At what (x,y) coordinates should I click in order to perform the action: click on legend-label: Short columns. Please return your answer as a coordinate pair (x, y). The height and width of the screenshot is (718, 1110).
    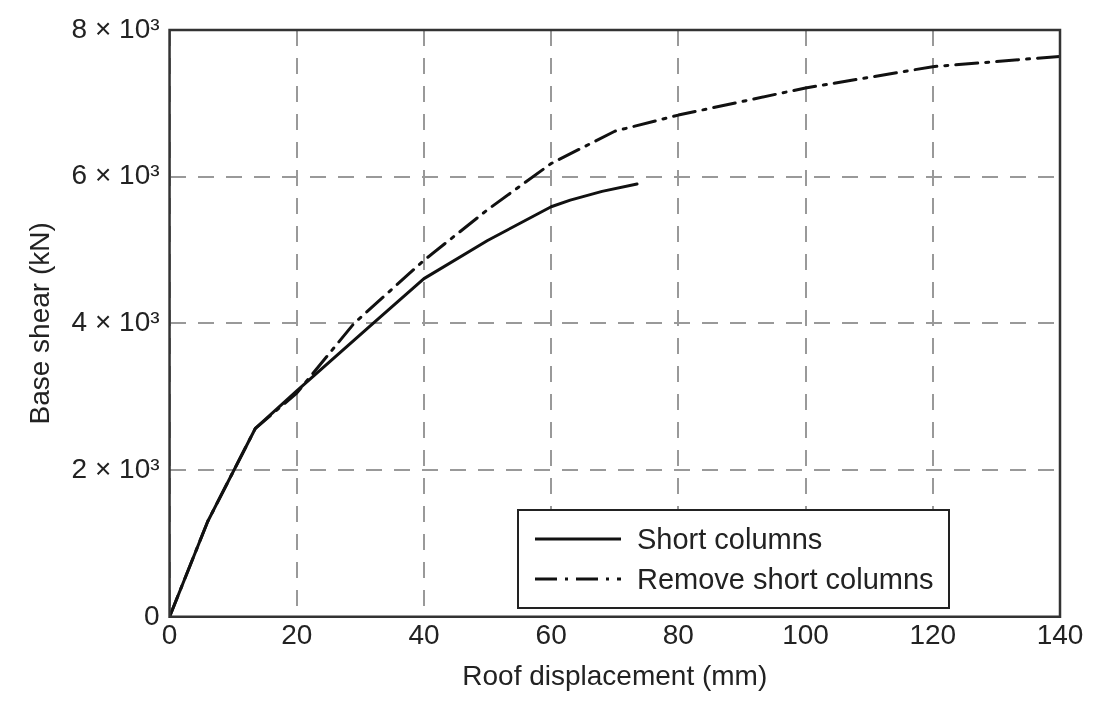
    Looking at the image, I should click on (730, 539).